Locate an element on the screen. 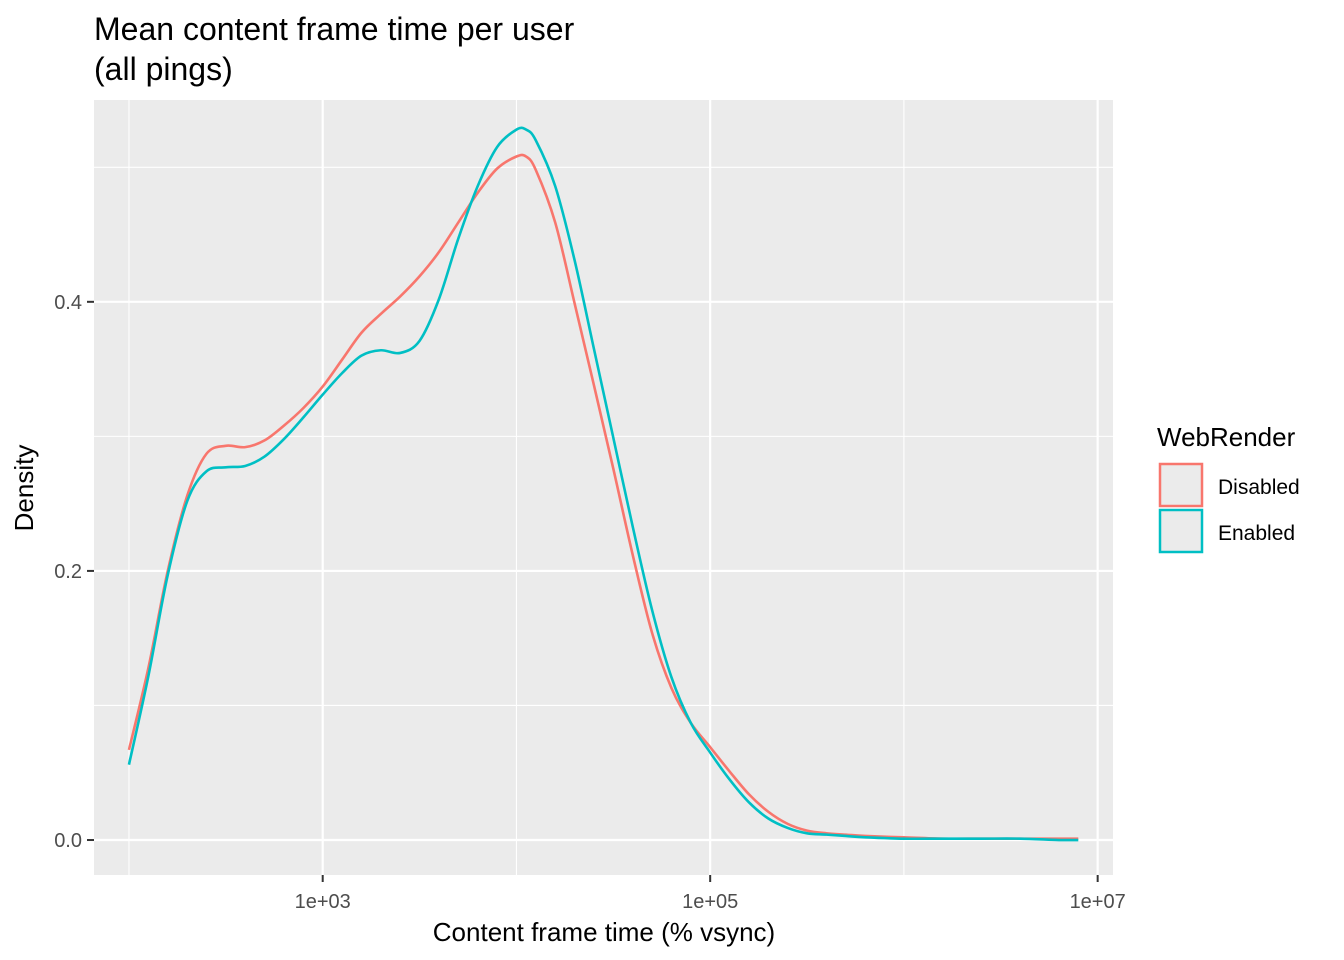  legend: WebRender Disabled Enabled is located at coordinates (1228, 488).